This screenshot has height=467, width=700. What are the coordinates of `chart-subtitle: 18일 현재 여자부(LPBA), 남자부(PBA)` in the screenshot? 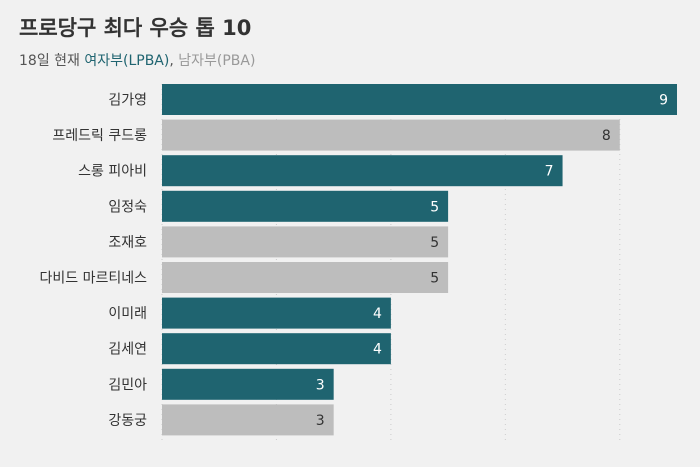 It's located at (137, 60).